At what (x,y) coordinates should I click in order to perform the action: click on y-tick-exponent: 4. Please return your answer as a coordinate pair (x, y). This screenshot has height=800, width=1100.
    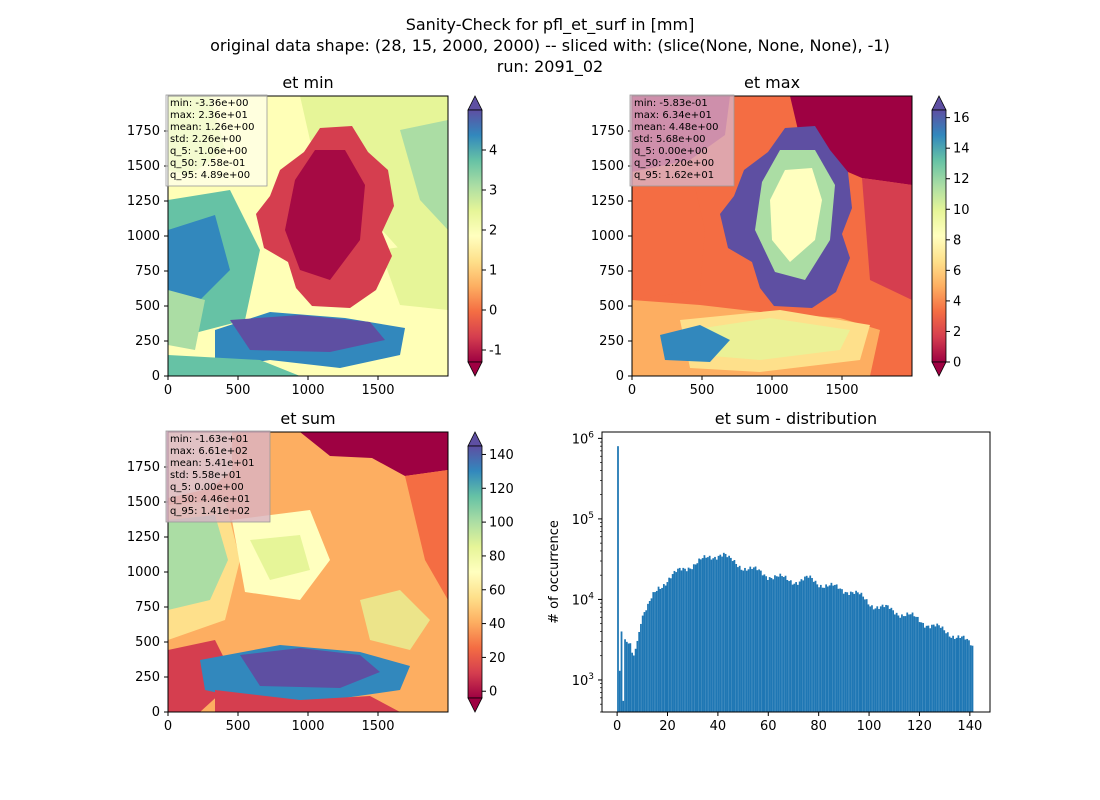
    Looking at the image, I should click on (591, 596).